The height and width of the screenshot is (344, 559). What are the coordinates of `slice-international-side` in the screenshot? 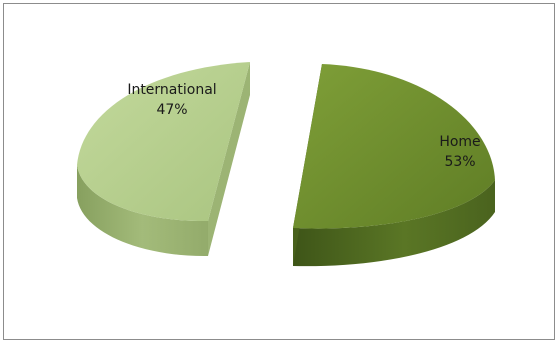 It's located at (142, 211).